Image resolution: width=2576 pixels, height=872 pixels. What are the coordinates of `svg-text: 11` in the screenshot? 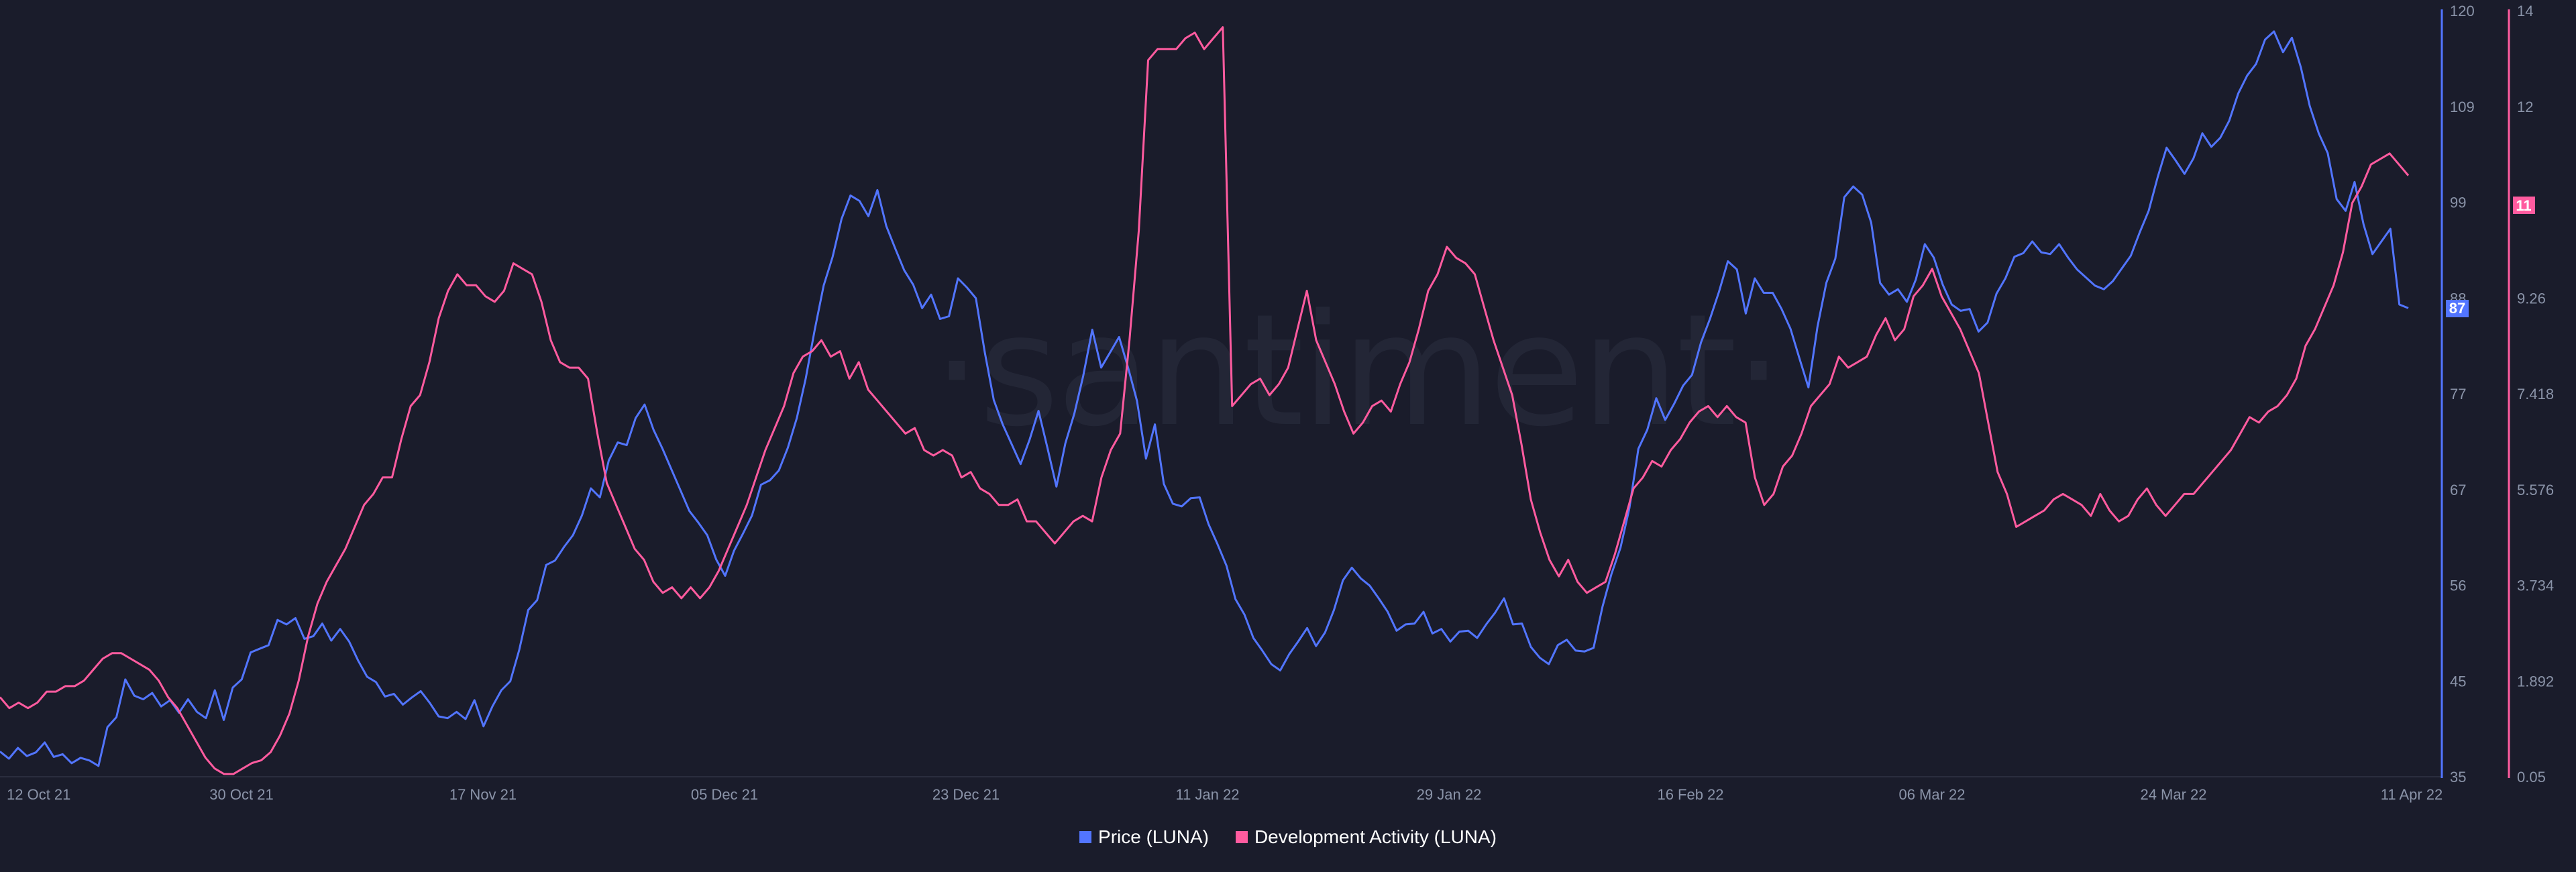 It's located at (2523, 206).